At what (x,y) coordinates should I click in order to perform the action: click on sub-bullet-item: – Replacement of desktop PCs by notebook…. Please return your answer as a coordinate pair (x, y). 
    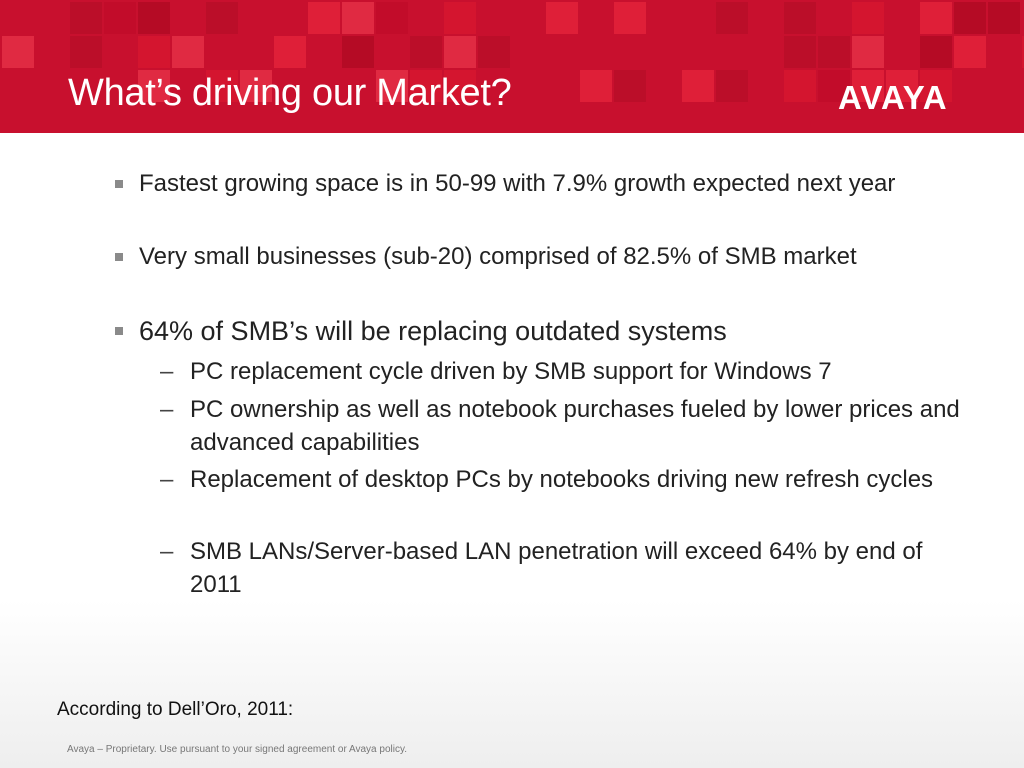
    Looking at the image, I should click on (570, 479).